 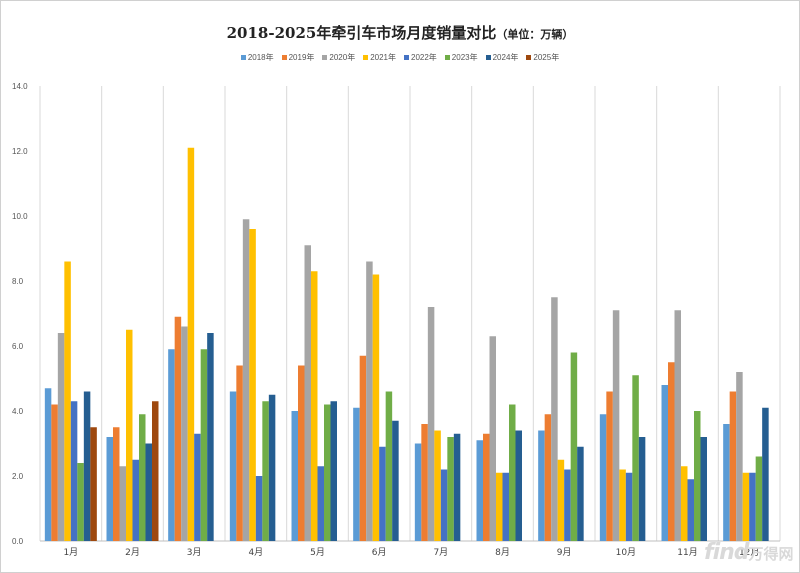 I want to click on y-tick-label: 4.0, so click(x=18, y=411).